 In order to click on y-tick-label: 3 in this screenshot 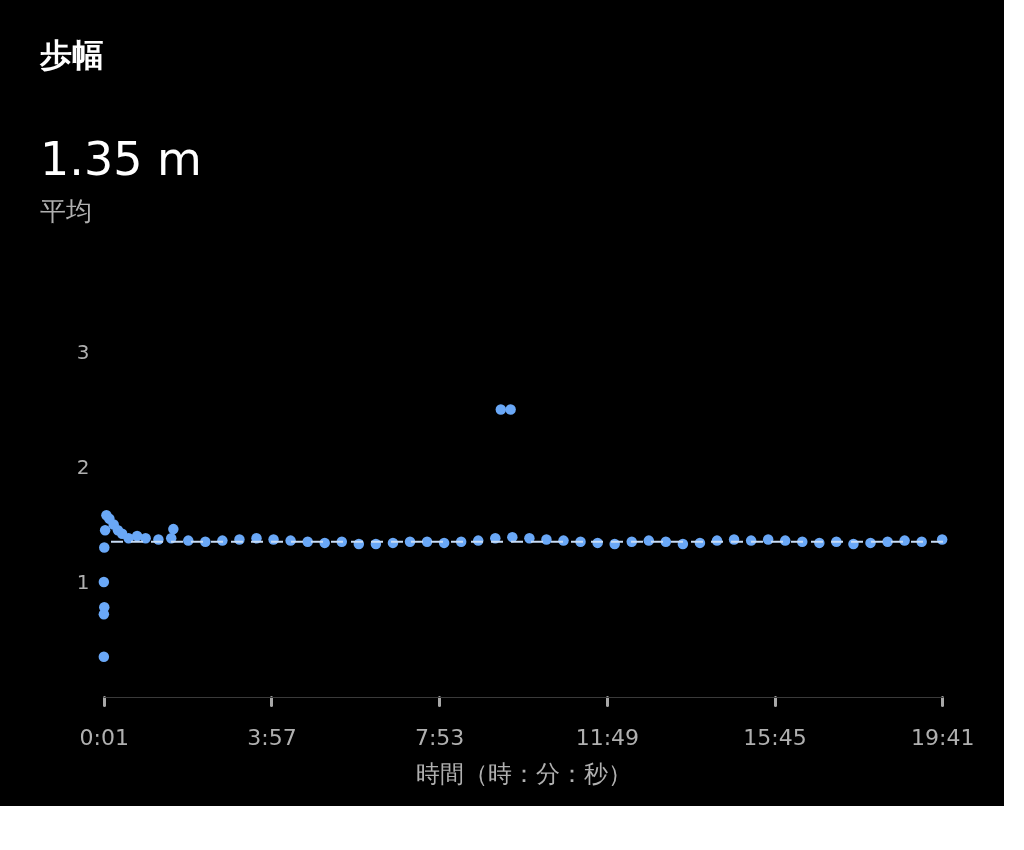, I will do `click(83, 351)`.